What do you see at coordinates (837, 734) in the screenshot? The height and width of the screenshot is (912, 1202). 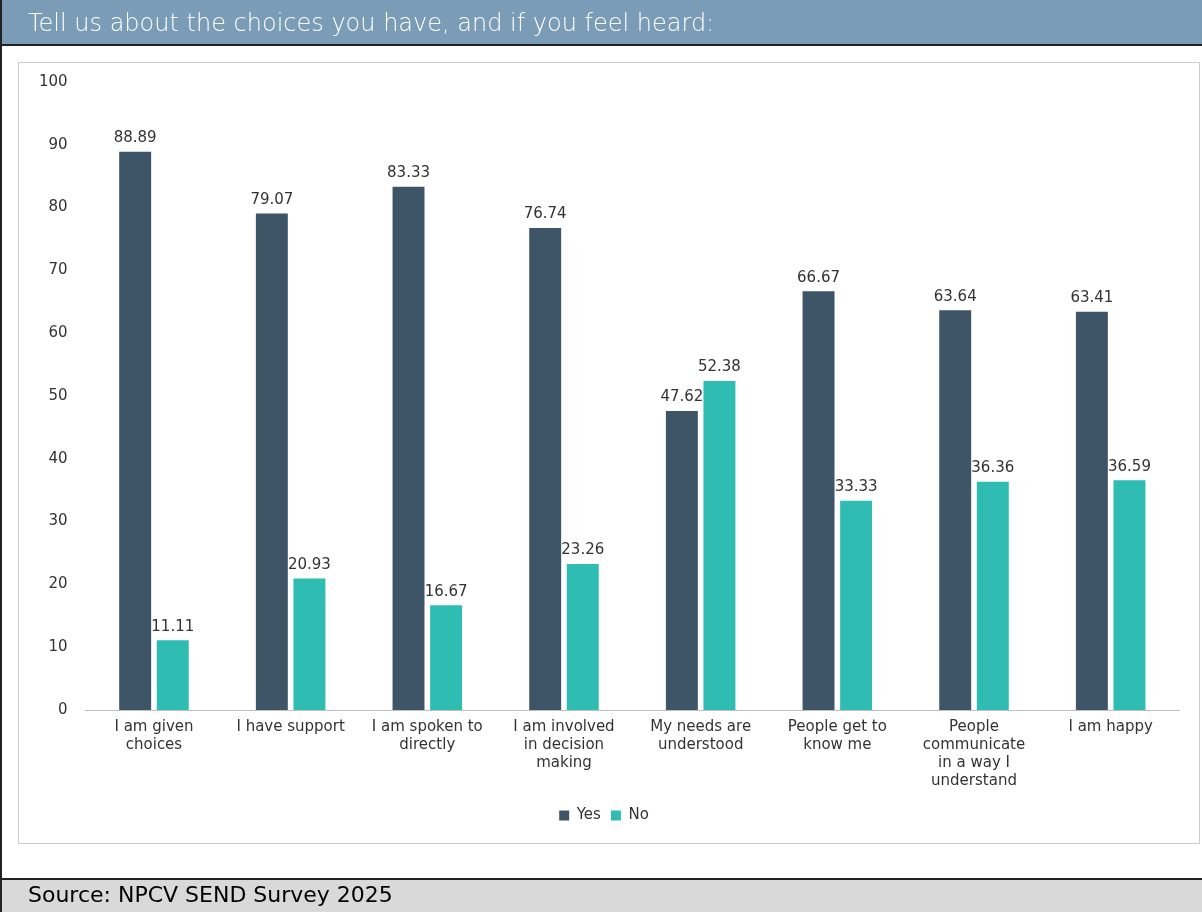 I see `x-tick-label: People get to know me` at bounding box center [837, 734].